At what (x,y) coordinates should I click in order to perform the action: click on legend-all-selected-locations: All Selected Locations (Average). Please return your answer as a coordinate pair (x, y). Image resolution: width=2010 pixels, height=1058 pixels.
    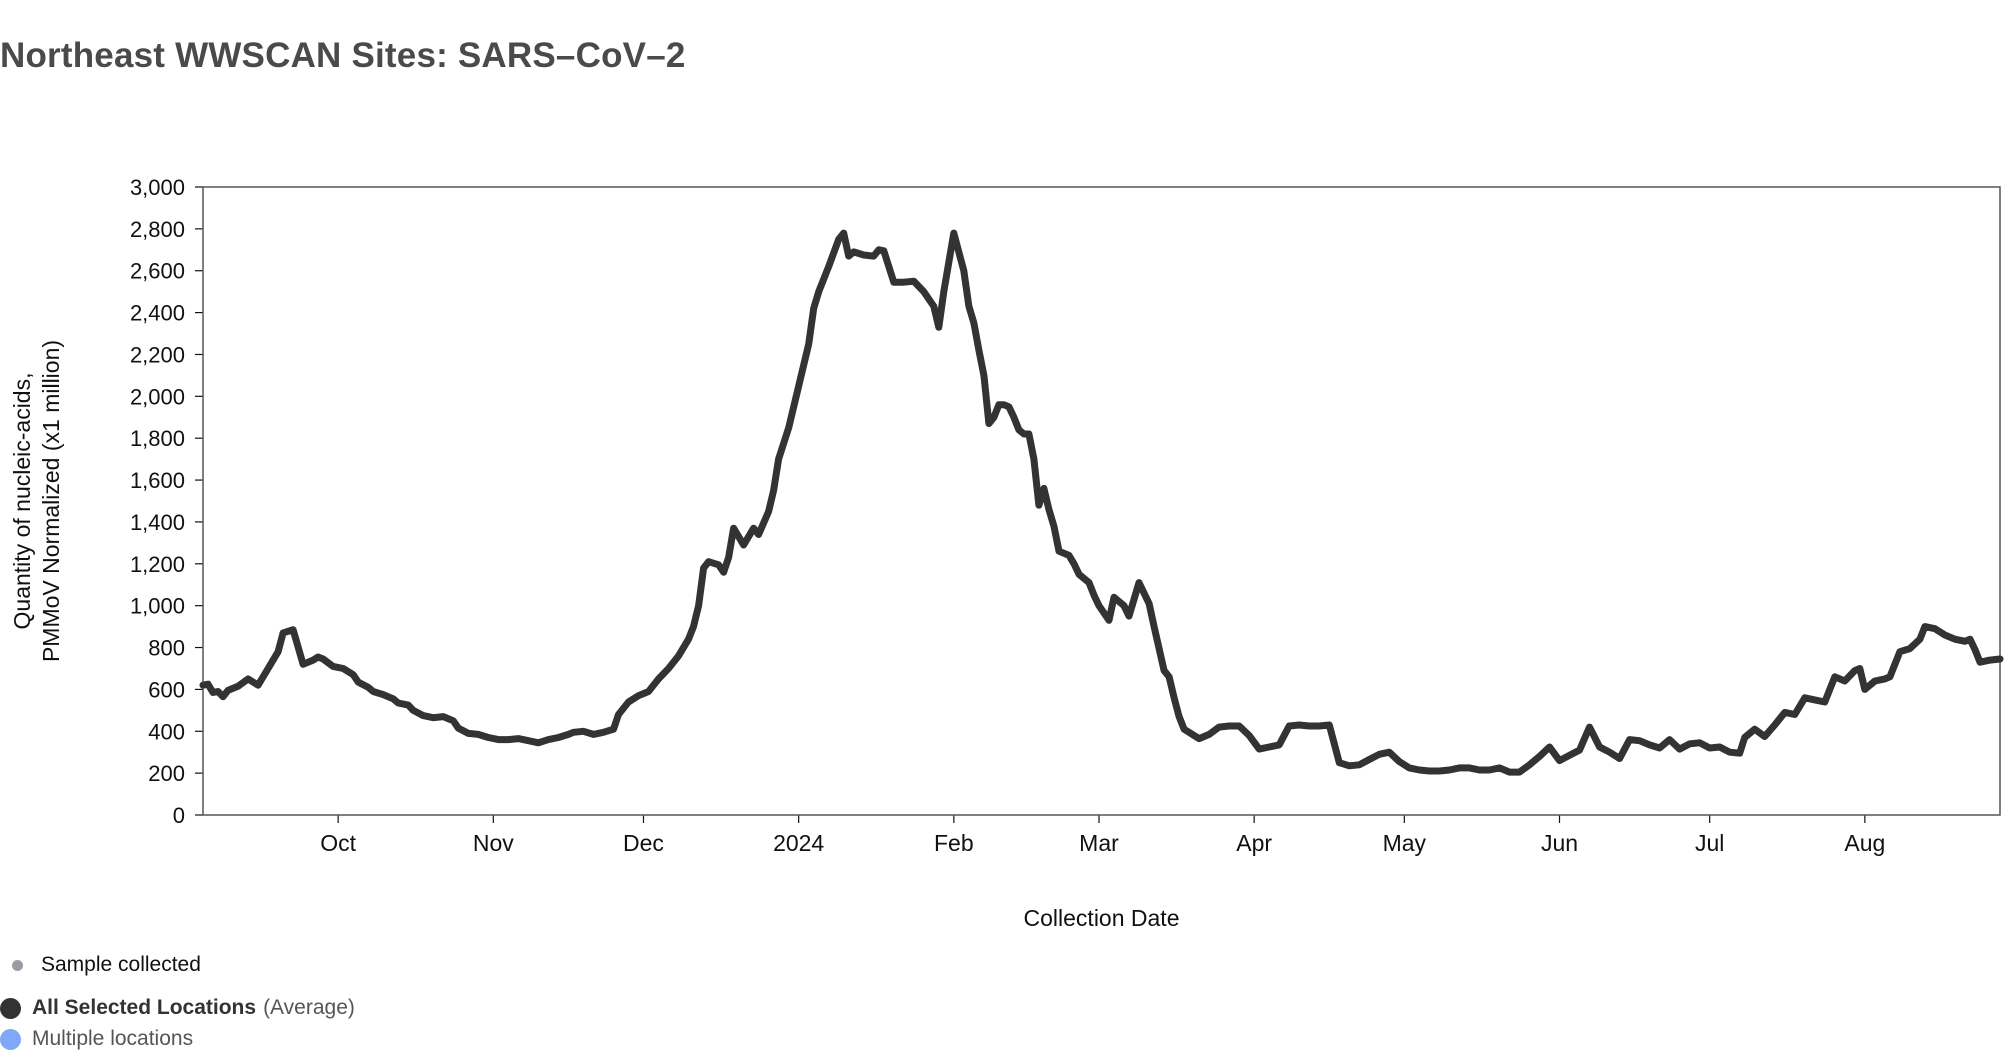
    Looking at the image, I should click on (177, 1008).